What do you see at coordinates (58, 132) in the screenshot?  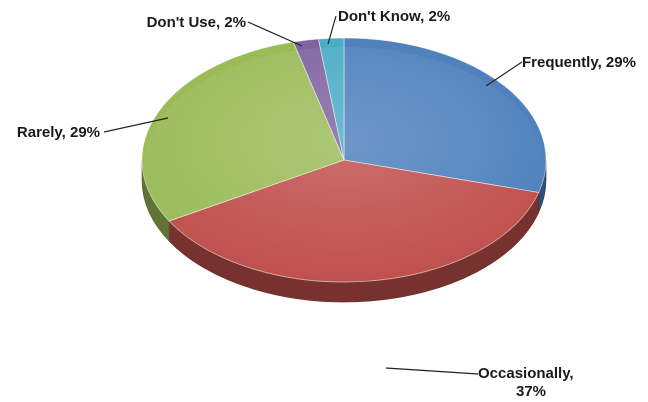 I see `label-rarely: Rarely, 29%` at bounding box center [58, 132].